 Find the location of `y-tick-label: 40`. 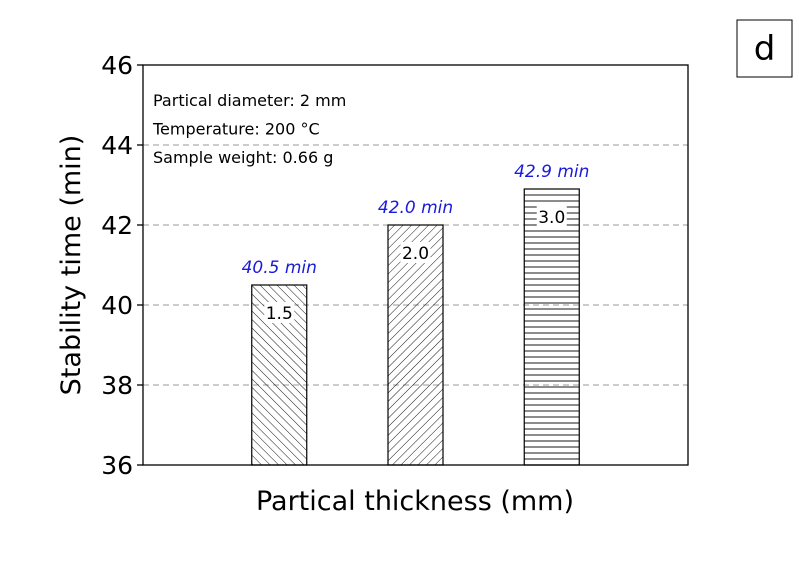

y-tick-label: 40 is located at coordinates (117, 305).